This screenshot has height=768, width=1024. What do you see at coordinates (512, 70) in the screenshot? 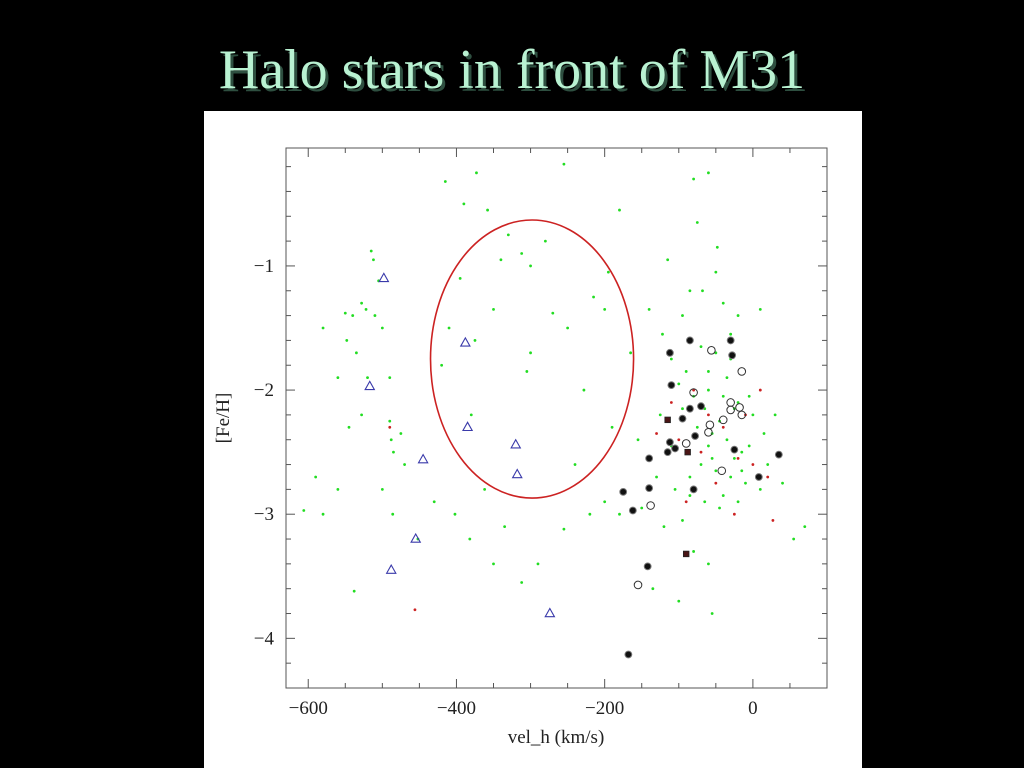
I see `slide-title: Halo stars in front of M31` at bounding box center [512, 70].